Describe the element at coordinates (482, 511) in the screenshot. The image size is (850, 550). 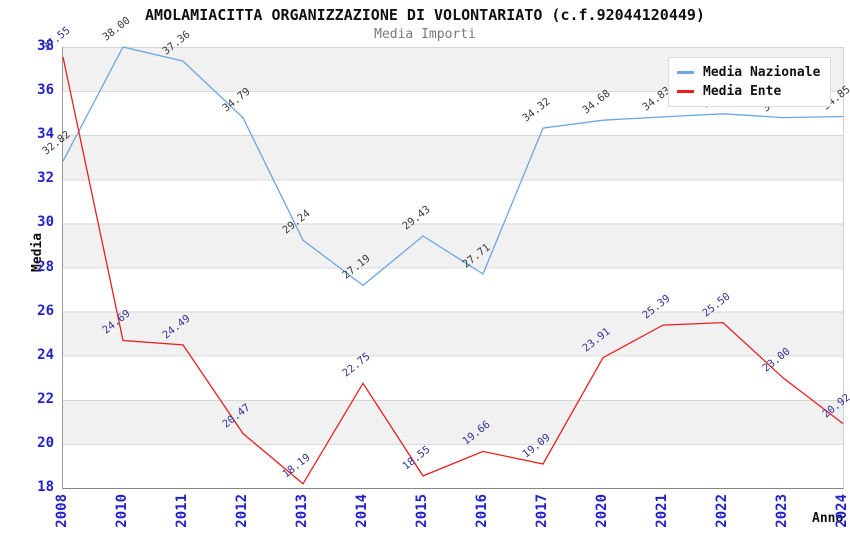
I see `x-tick-label: 2016` at that location.